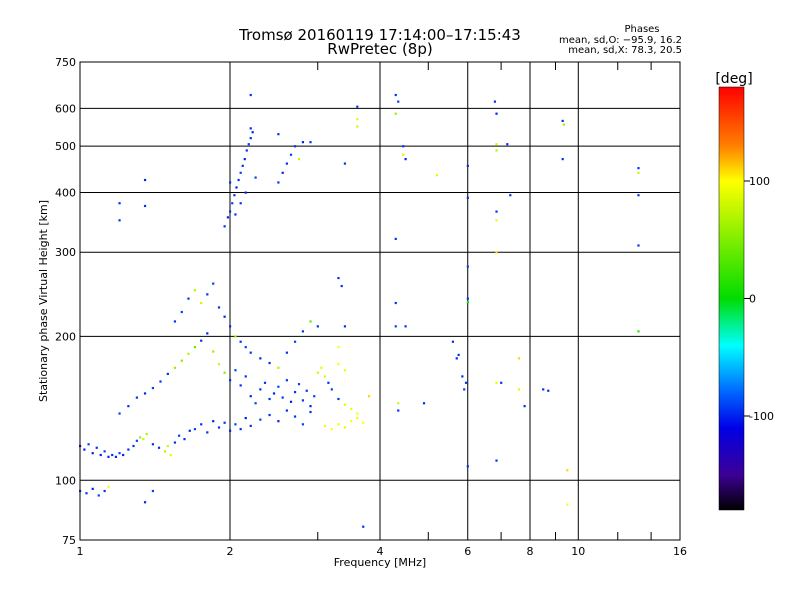 The image size is (800, 600). I want to click on colorbar-tick-label: 0, so click(752, 299).